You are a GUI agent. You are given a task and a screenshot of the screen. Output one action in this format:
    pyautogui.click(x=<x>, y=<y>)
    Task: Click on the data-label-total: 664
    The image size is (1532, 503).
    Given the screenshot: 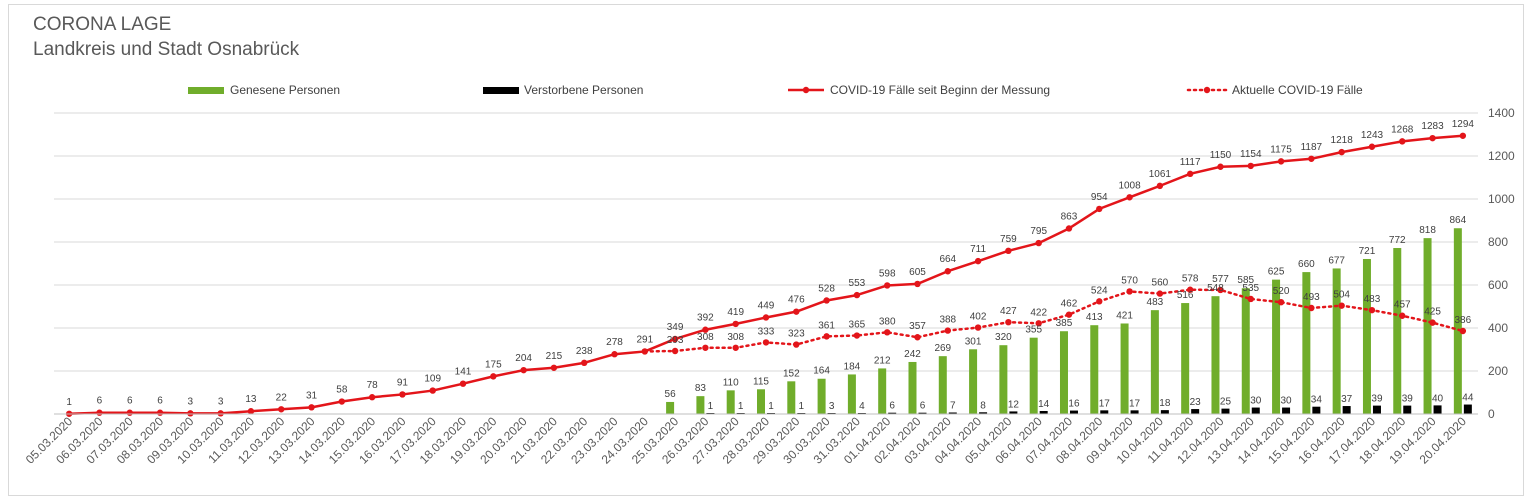 What is the action you would take?
    pyautogui.click(x=947, y=259)
    